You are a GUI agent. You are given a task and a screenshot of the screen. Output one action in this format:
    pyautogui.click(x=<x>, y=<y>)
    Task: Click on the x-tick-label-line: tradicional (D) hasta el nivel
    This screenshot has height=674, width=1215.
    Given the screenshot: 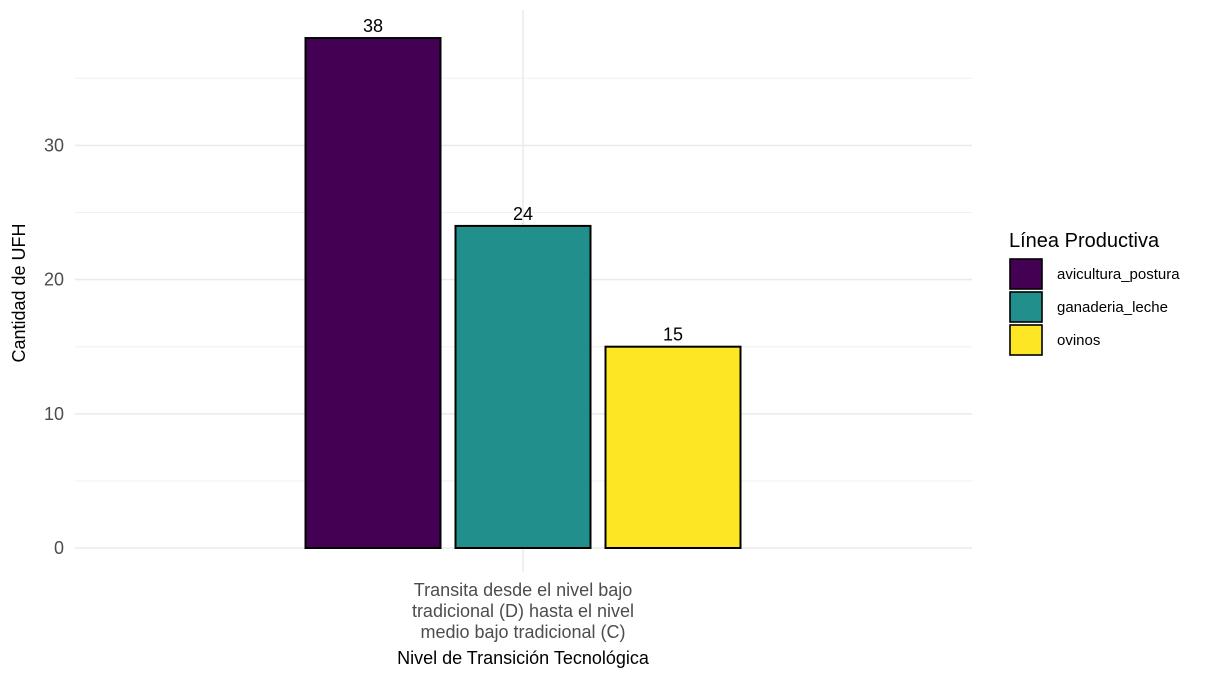 What is the action you would take?
    pyautogui.click(x=523, y=611)
    